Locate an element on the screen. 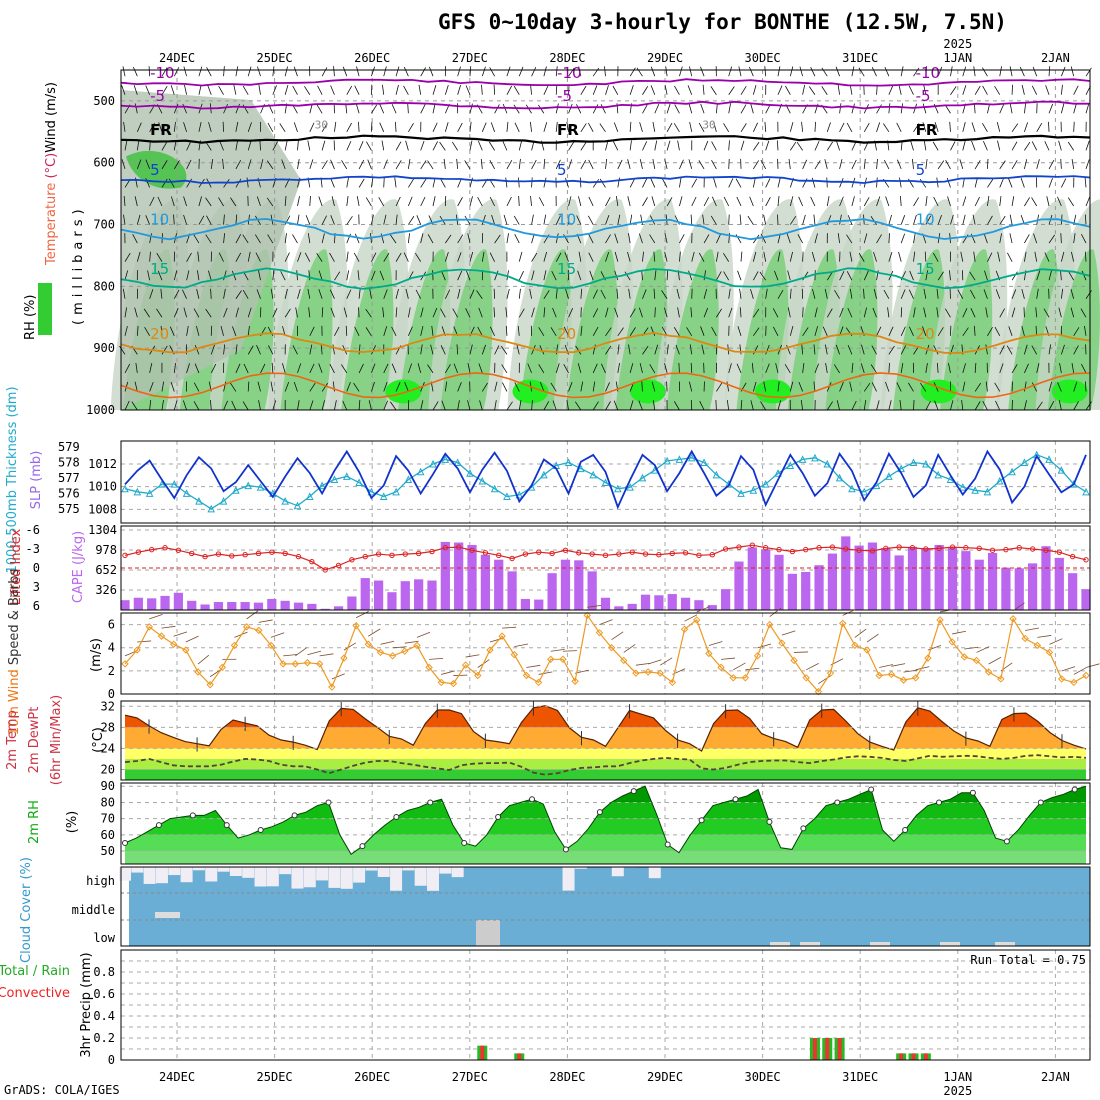 Image resolution: width=1100 pixels, height=1100 pixels. cloud-row-label: middle is located at coordinates (93, 910).